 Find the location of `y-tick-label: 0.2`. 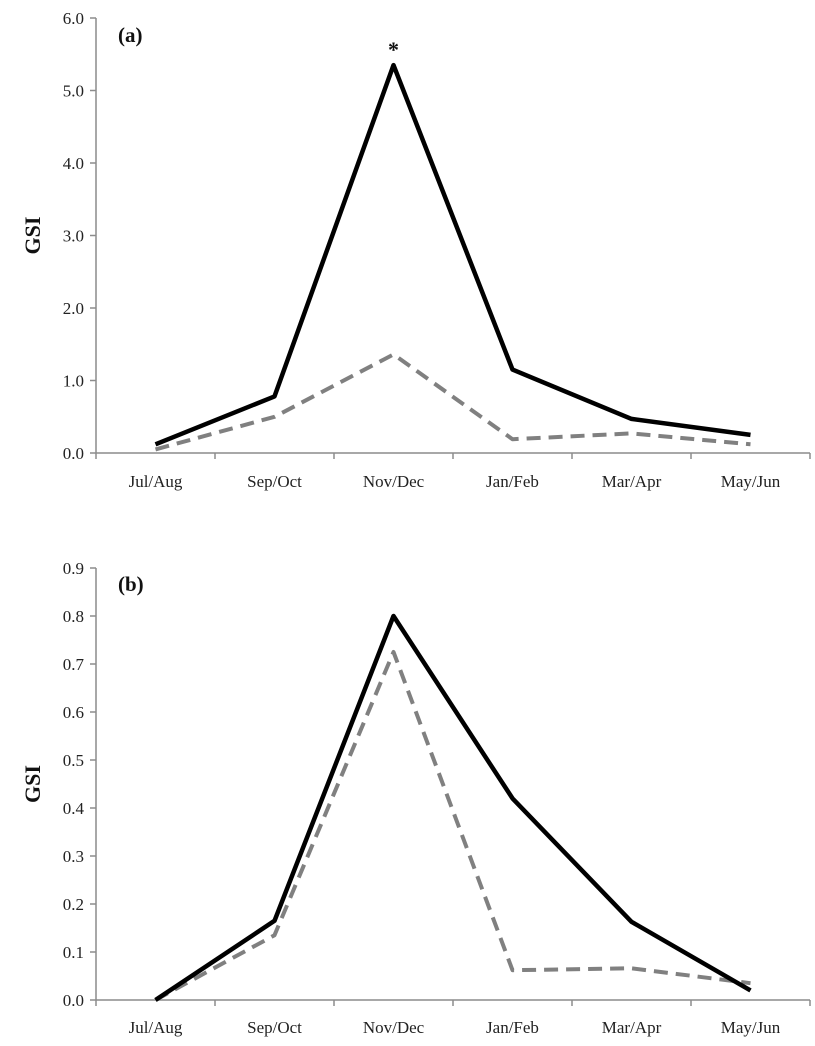

y-tick-label: 0.2 is located at coordinates (73, 904).